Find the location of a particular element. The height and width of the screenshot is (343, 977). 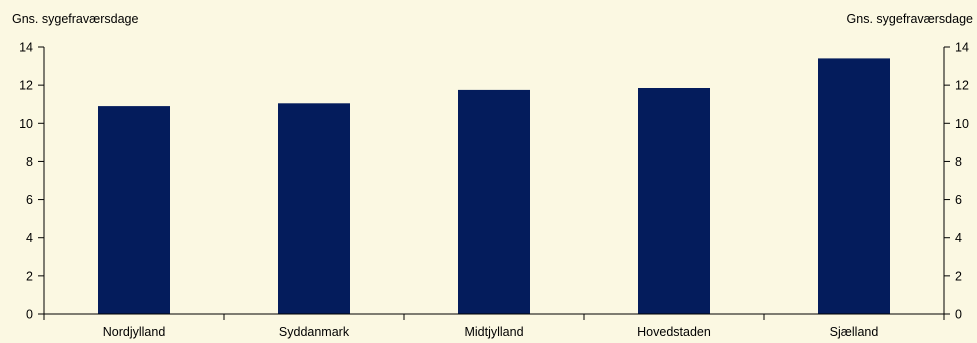

left-y-tick-label: 14 is located at coordinates (26, 48).